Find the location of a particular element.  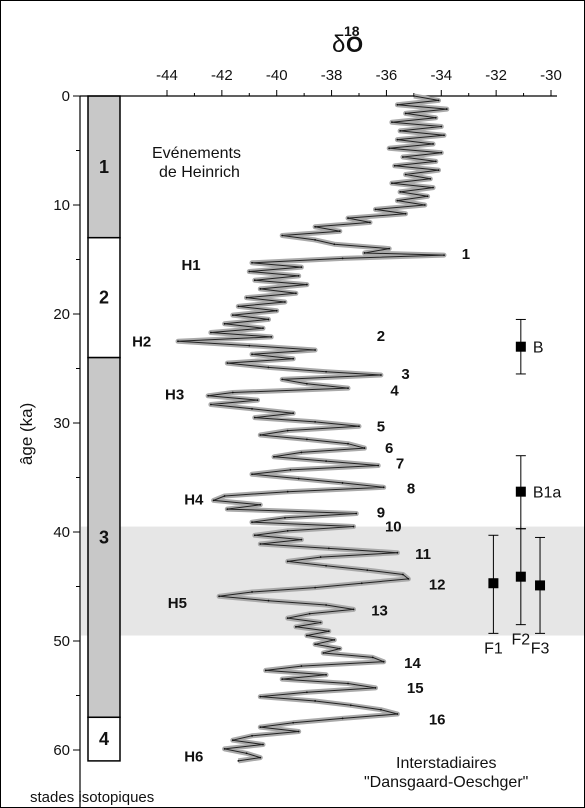

x-tick-label: -44 is located at coordinates (167, 75).